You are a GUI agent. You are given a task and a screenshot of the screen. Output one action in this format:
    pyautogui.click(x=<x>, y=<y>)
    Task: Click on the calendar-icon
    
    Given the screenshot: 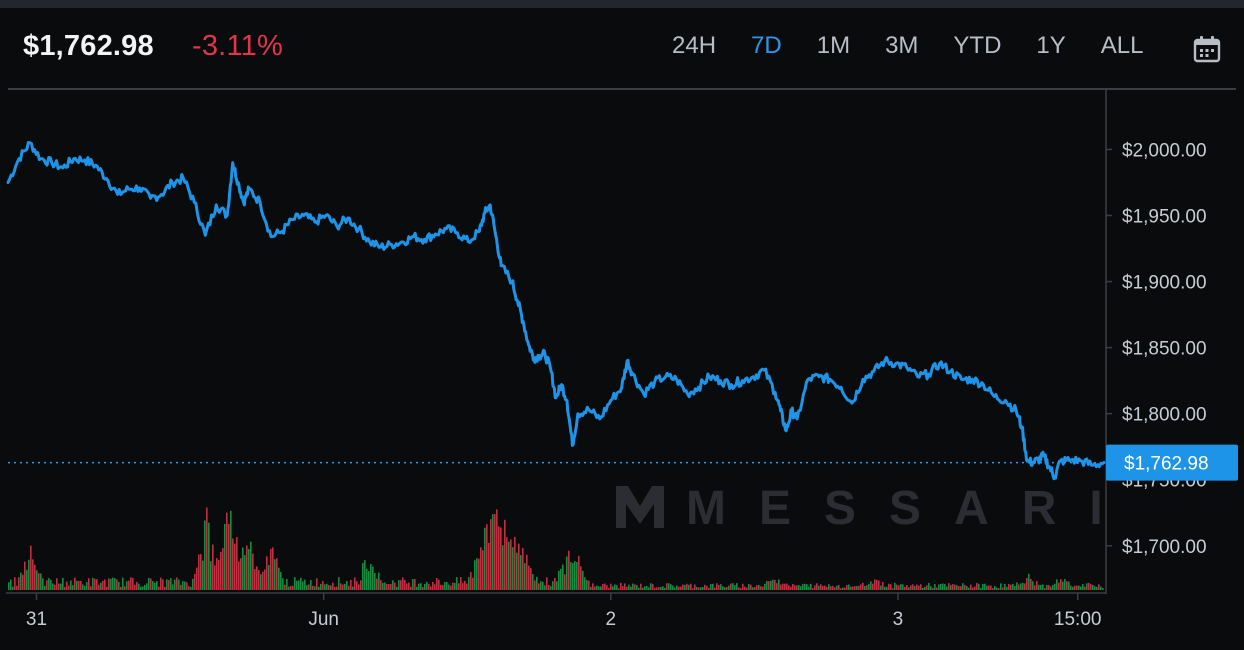 What is the action you would take?
    pyautogui.click(x=1207, y=49)
    